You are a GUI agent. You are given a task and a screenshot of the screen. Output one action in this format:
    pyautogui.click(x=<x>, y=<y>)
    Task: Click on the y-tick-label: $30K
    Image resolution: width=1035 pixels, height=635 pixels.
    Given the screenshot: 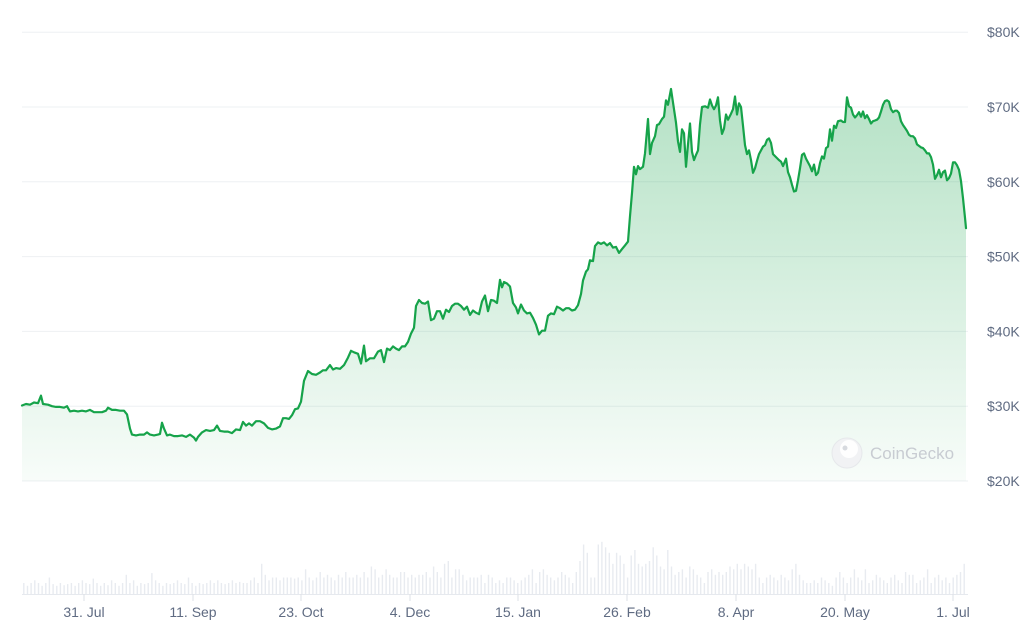 What is the action you would take?
    pyautogui.click(x=1003, y=406)
    